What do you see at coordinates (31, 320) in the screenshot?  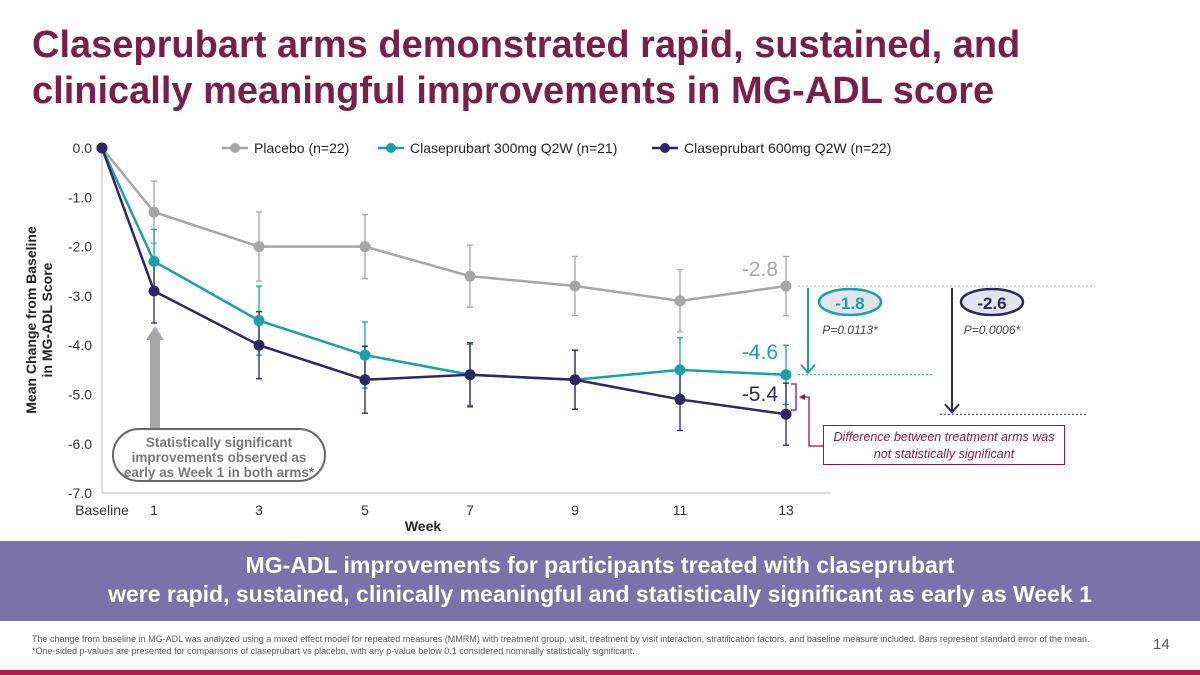 I see `y-axis-title-line1: Mean Change from Baseline` at bounding box center [31, 320].